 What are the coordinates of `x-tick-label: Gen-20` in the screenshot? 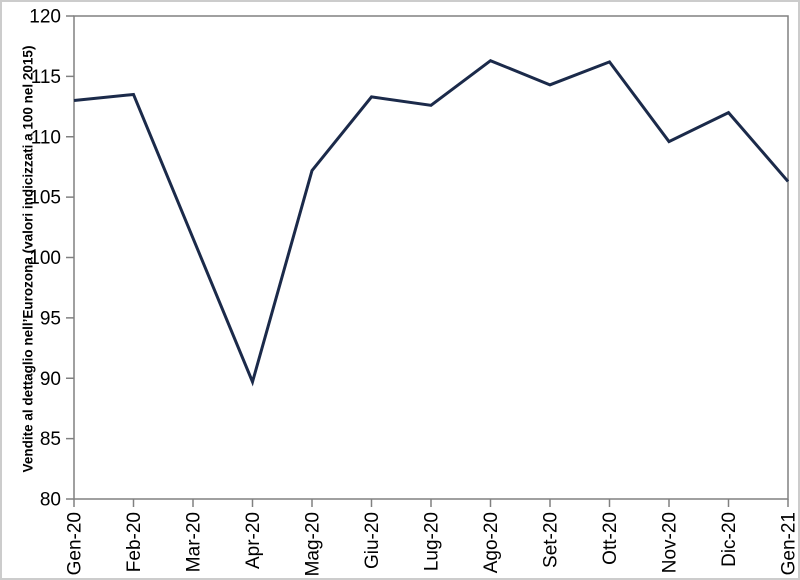 It's located at (75, 543).